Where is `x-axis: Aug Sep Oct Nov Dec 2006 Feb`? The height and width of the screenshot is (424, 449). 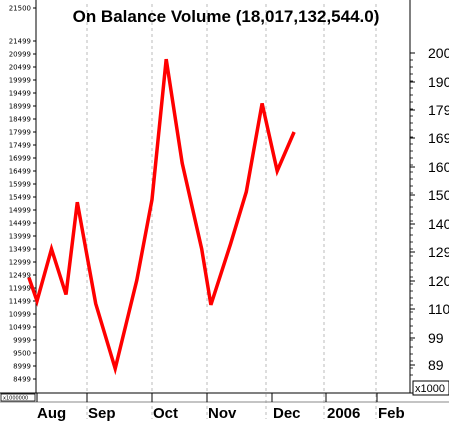 x-axis: Aug Sep Oct Nov Dec 2006 Feb is located at coordinates (220, 407).